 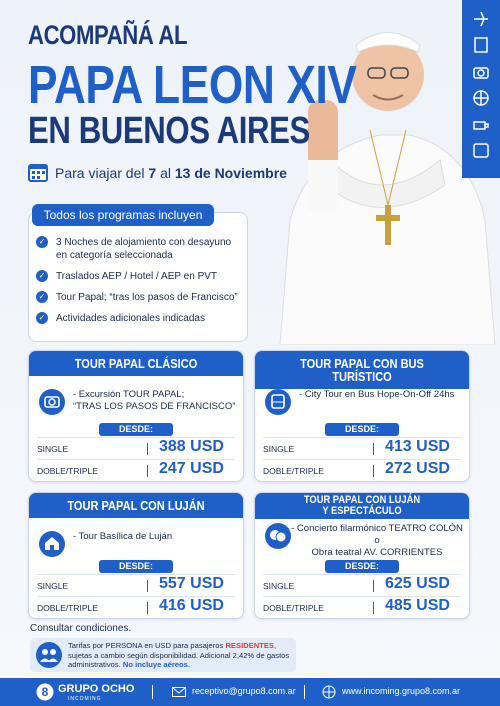 I want to click on dates: Para viajar del 7 al 13 de Noviembre, so click(x=171, y=173).